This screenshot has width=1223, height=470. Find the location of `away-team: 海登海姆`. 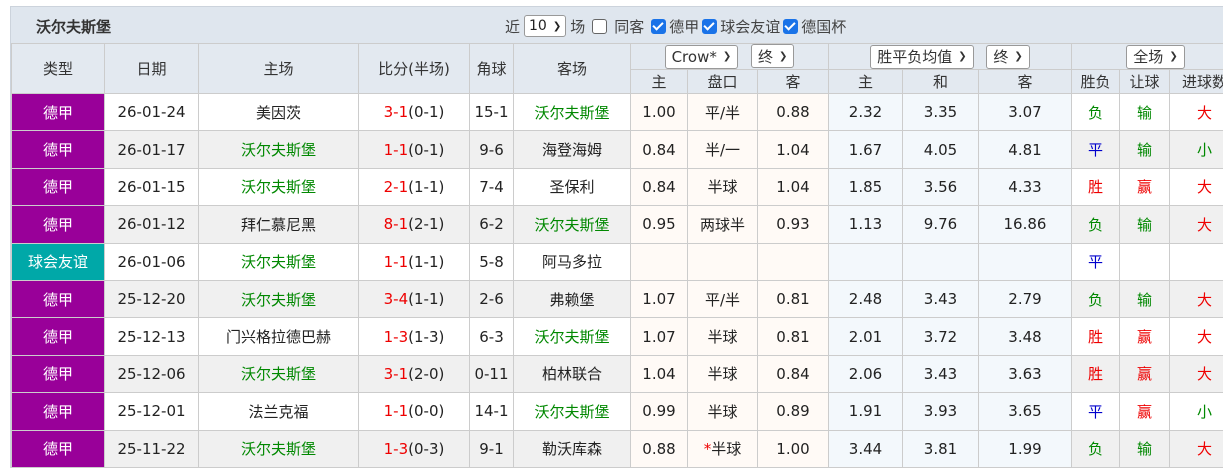

away-team: 海登海姆 is located at coordinates (572, 149).